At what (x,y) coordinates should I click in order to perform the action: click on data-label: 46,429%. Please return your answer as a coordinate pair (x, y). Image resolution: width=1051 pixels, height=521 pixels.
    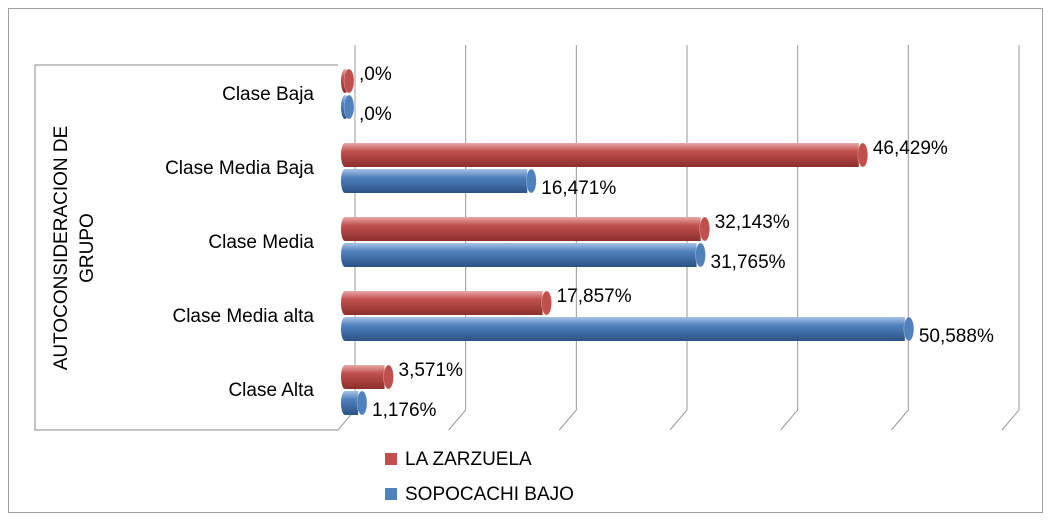
    Looking at the image, I should click on (910, 148).